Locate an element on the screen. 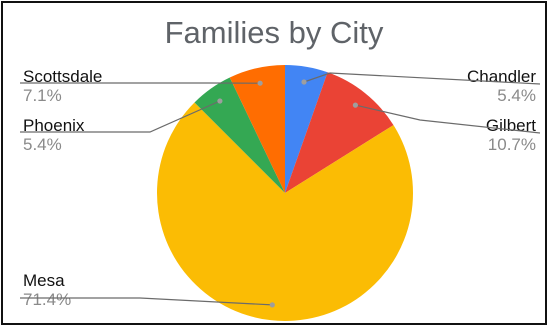 The height and width of the screenshot is (328, 550). label-mesa-pct: 71.4% is located at coordinates (47, 299).